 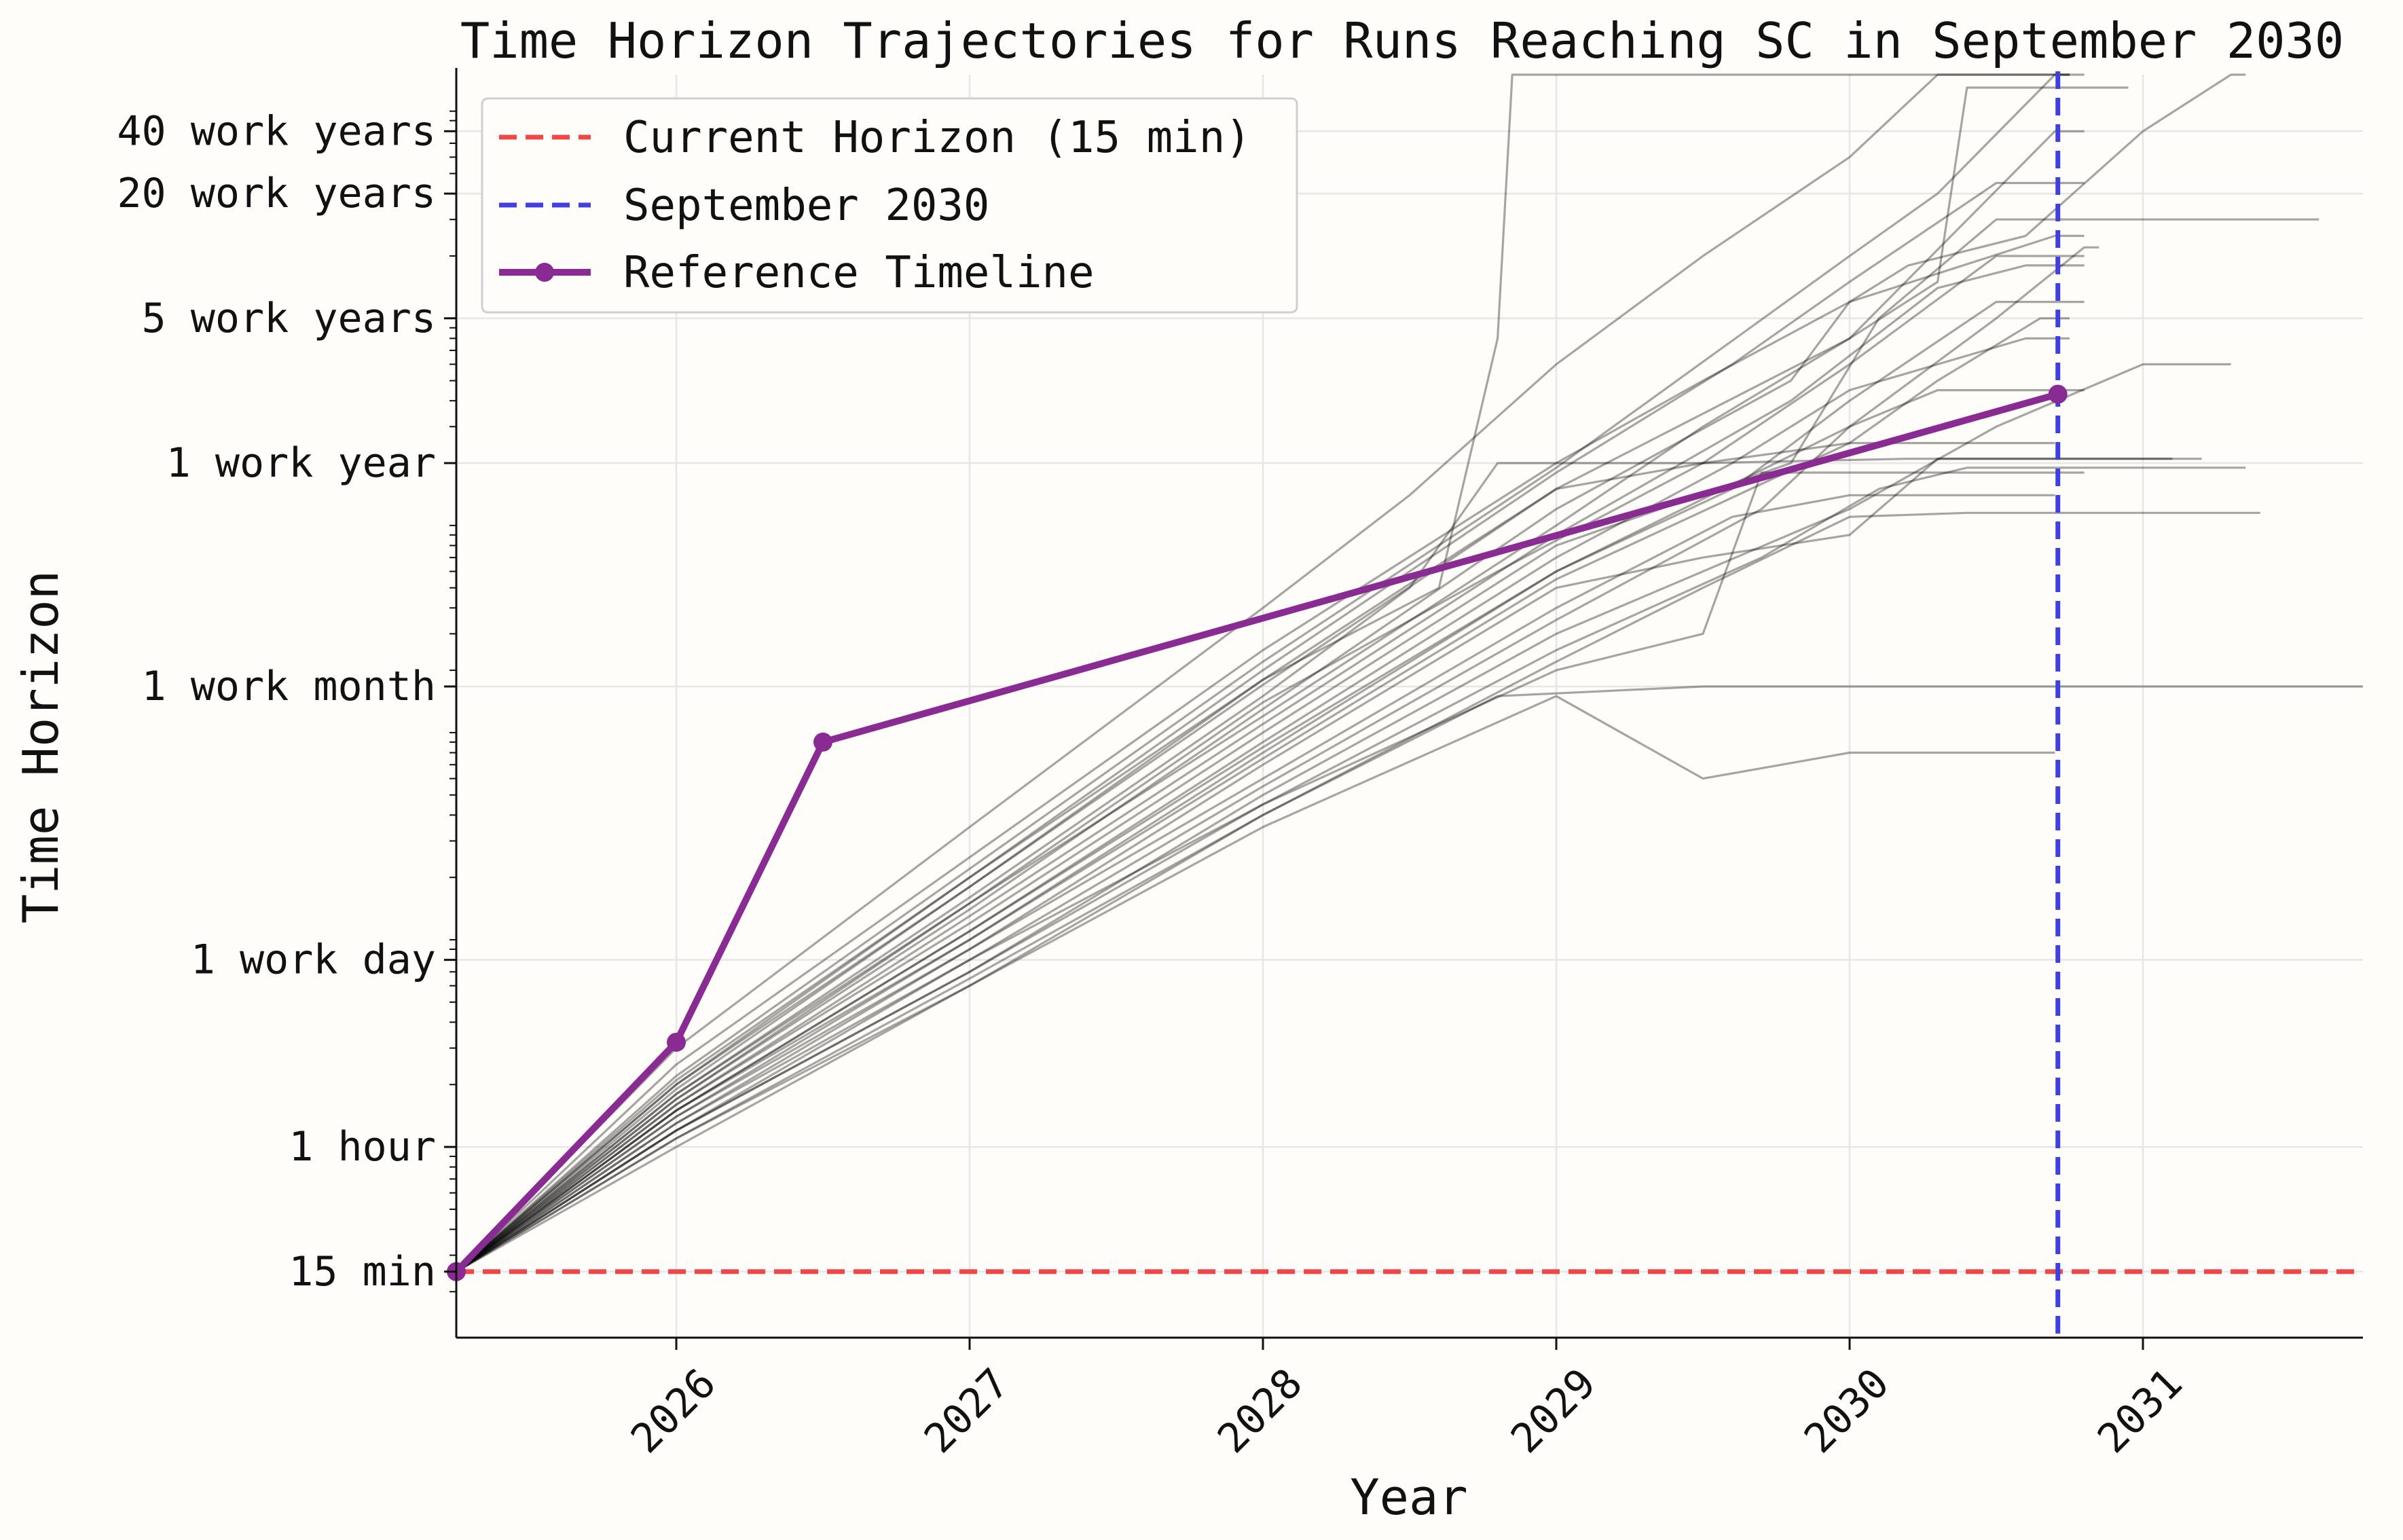 I want to click on legend-label-current-horizon: Current Horizon (15 min), so click(x=937, y=138).